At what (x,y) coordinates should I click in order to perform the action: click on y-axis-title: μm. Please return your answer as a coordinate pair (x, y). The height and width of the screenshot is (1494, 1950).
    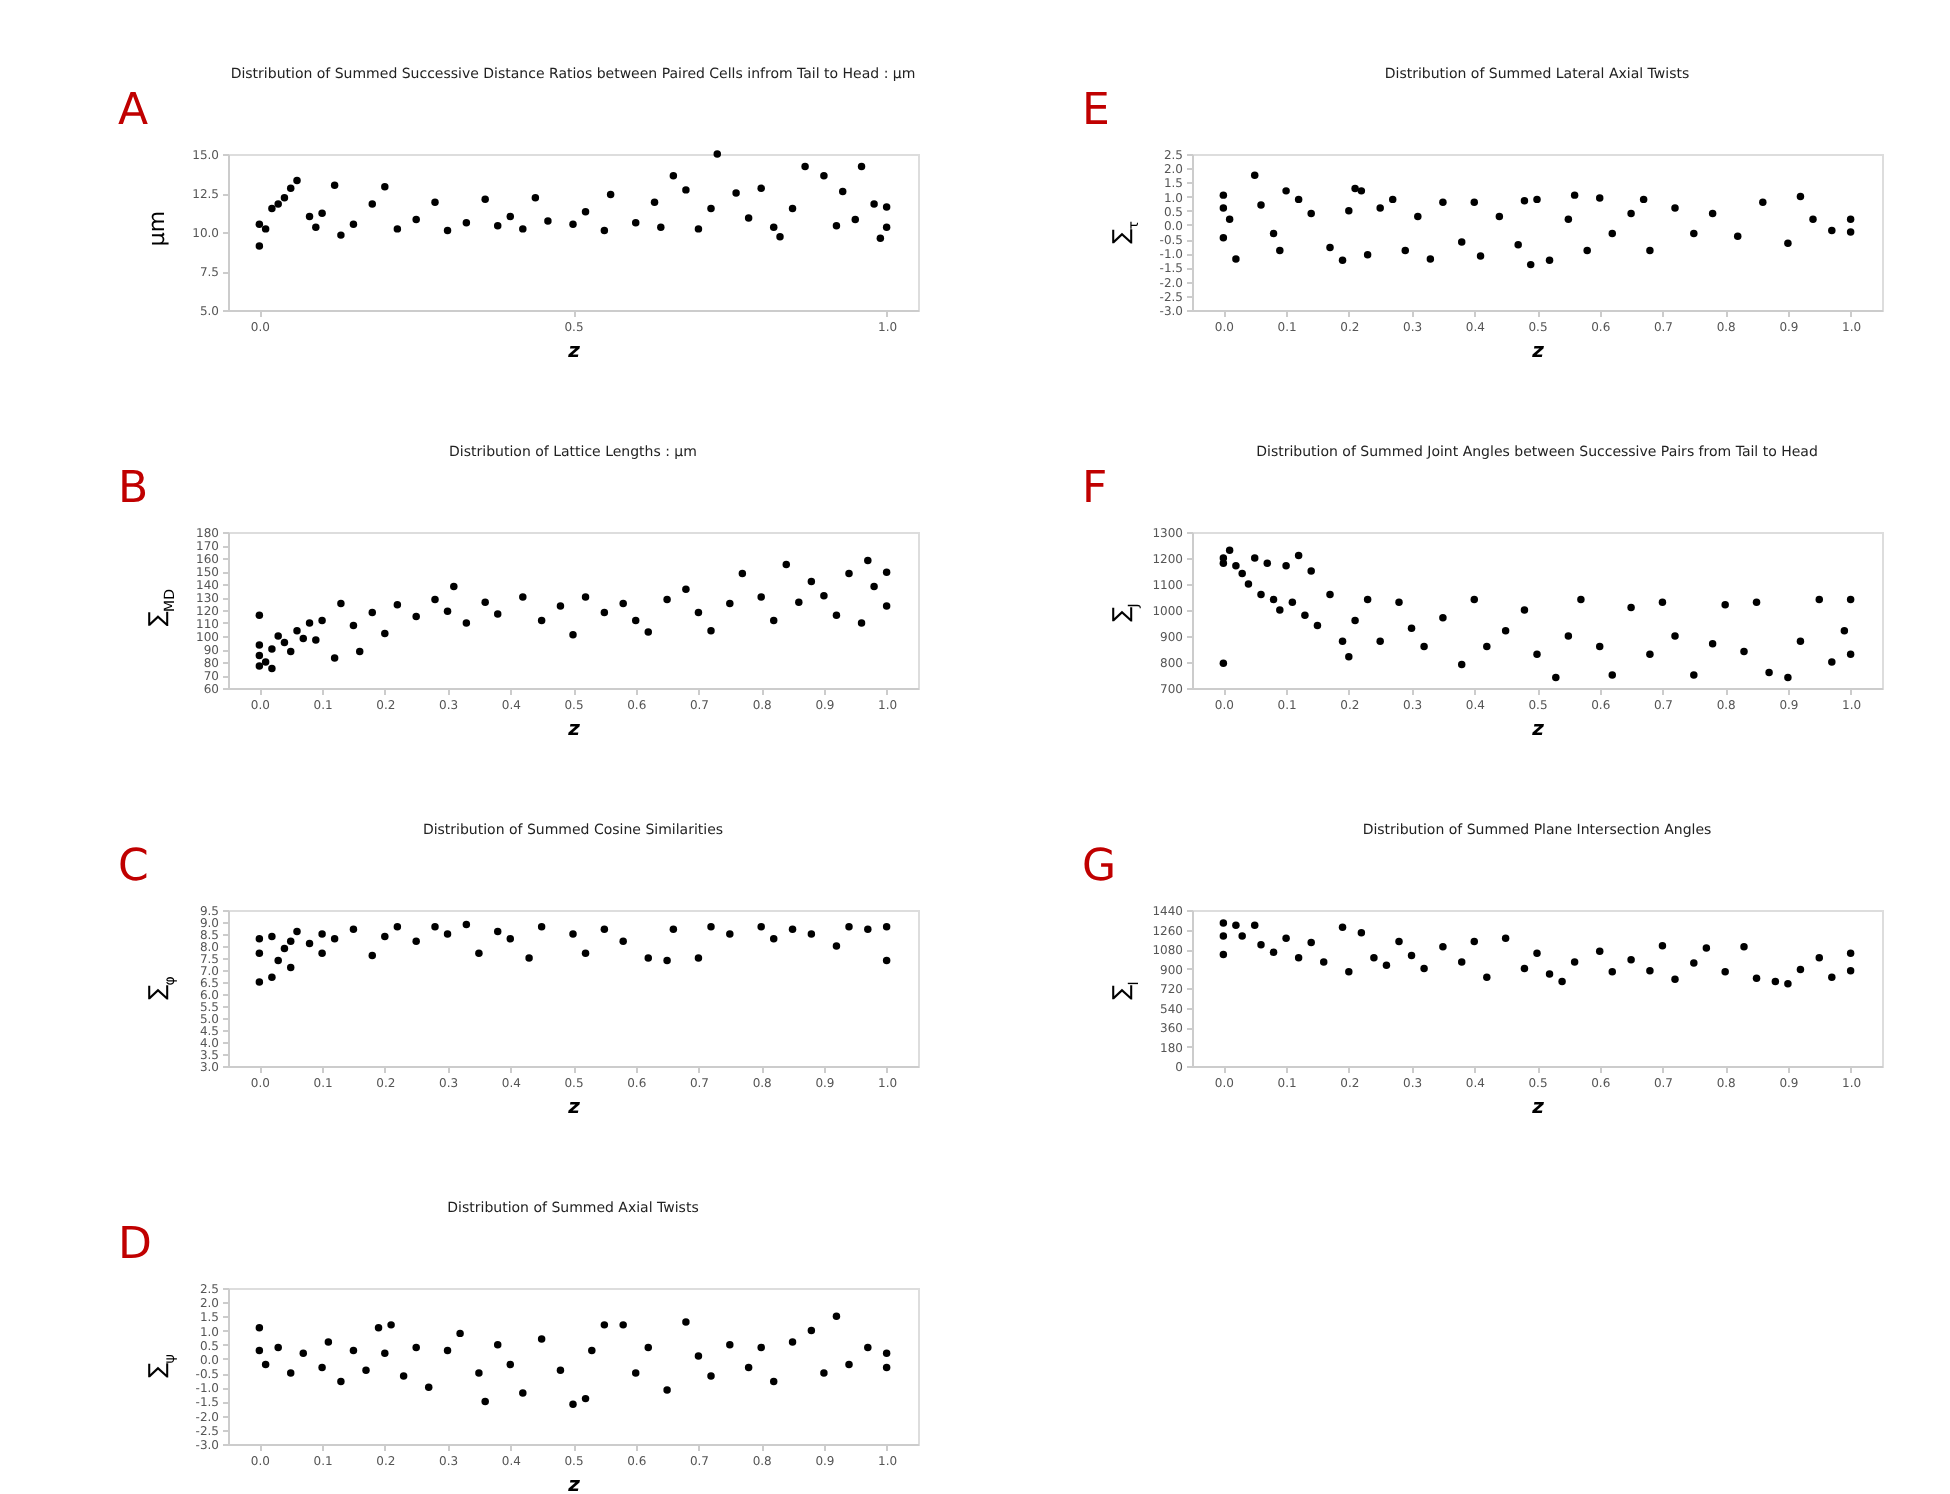
    Looking at the image, I should click on (157, 228).